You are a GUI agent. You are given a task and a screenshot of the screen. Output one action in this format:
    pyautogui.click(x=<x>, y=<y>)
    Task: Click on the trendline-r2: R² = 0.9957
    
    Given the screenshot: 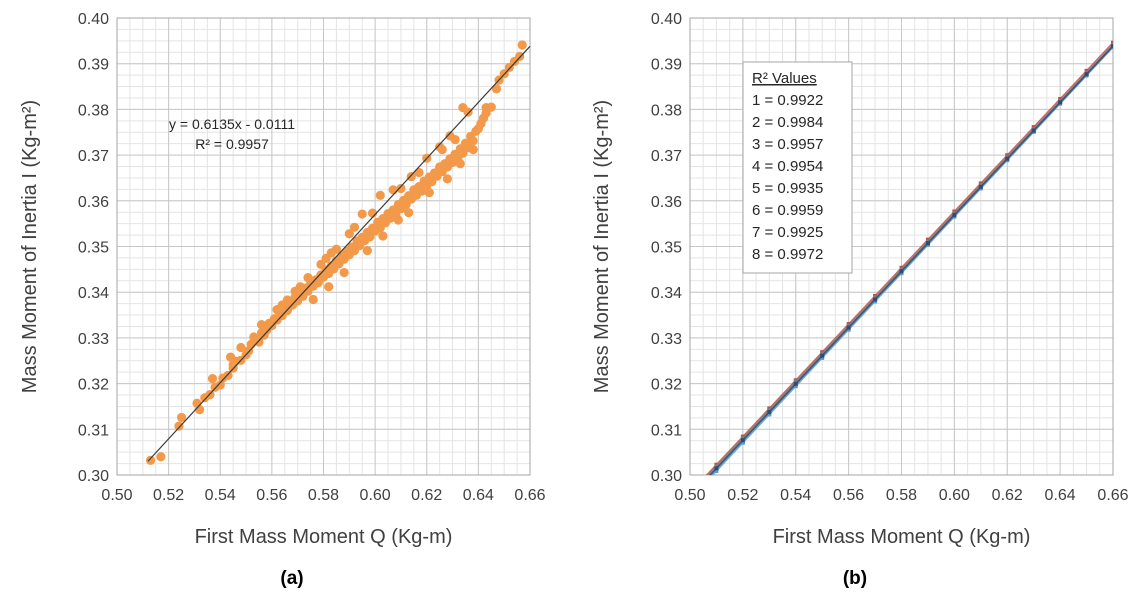 What is the action you would take?
    pyautogui.click(x=232, y=144)
    